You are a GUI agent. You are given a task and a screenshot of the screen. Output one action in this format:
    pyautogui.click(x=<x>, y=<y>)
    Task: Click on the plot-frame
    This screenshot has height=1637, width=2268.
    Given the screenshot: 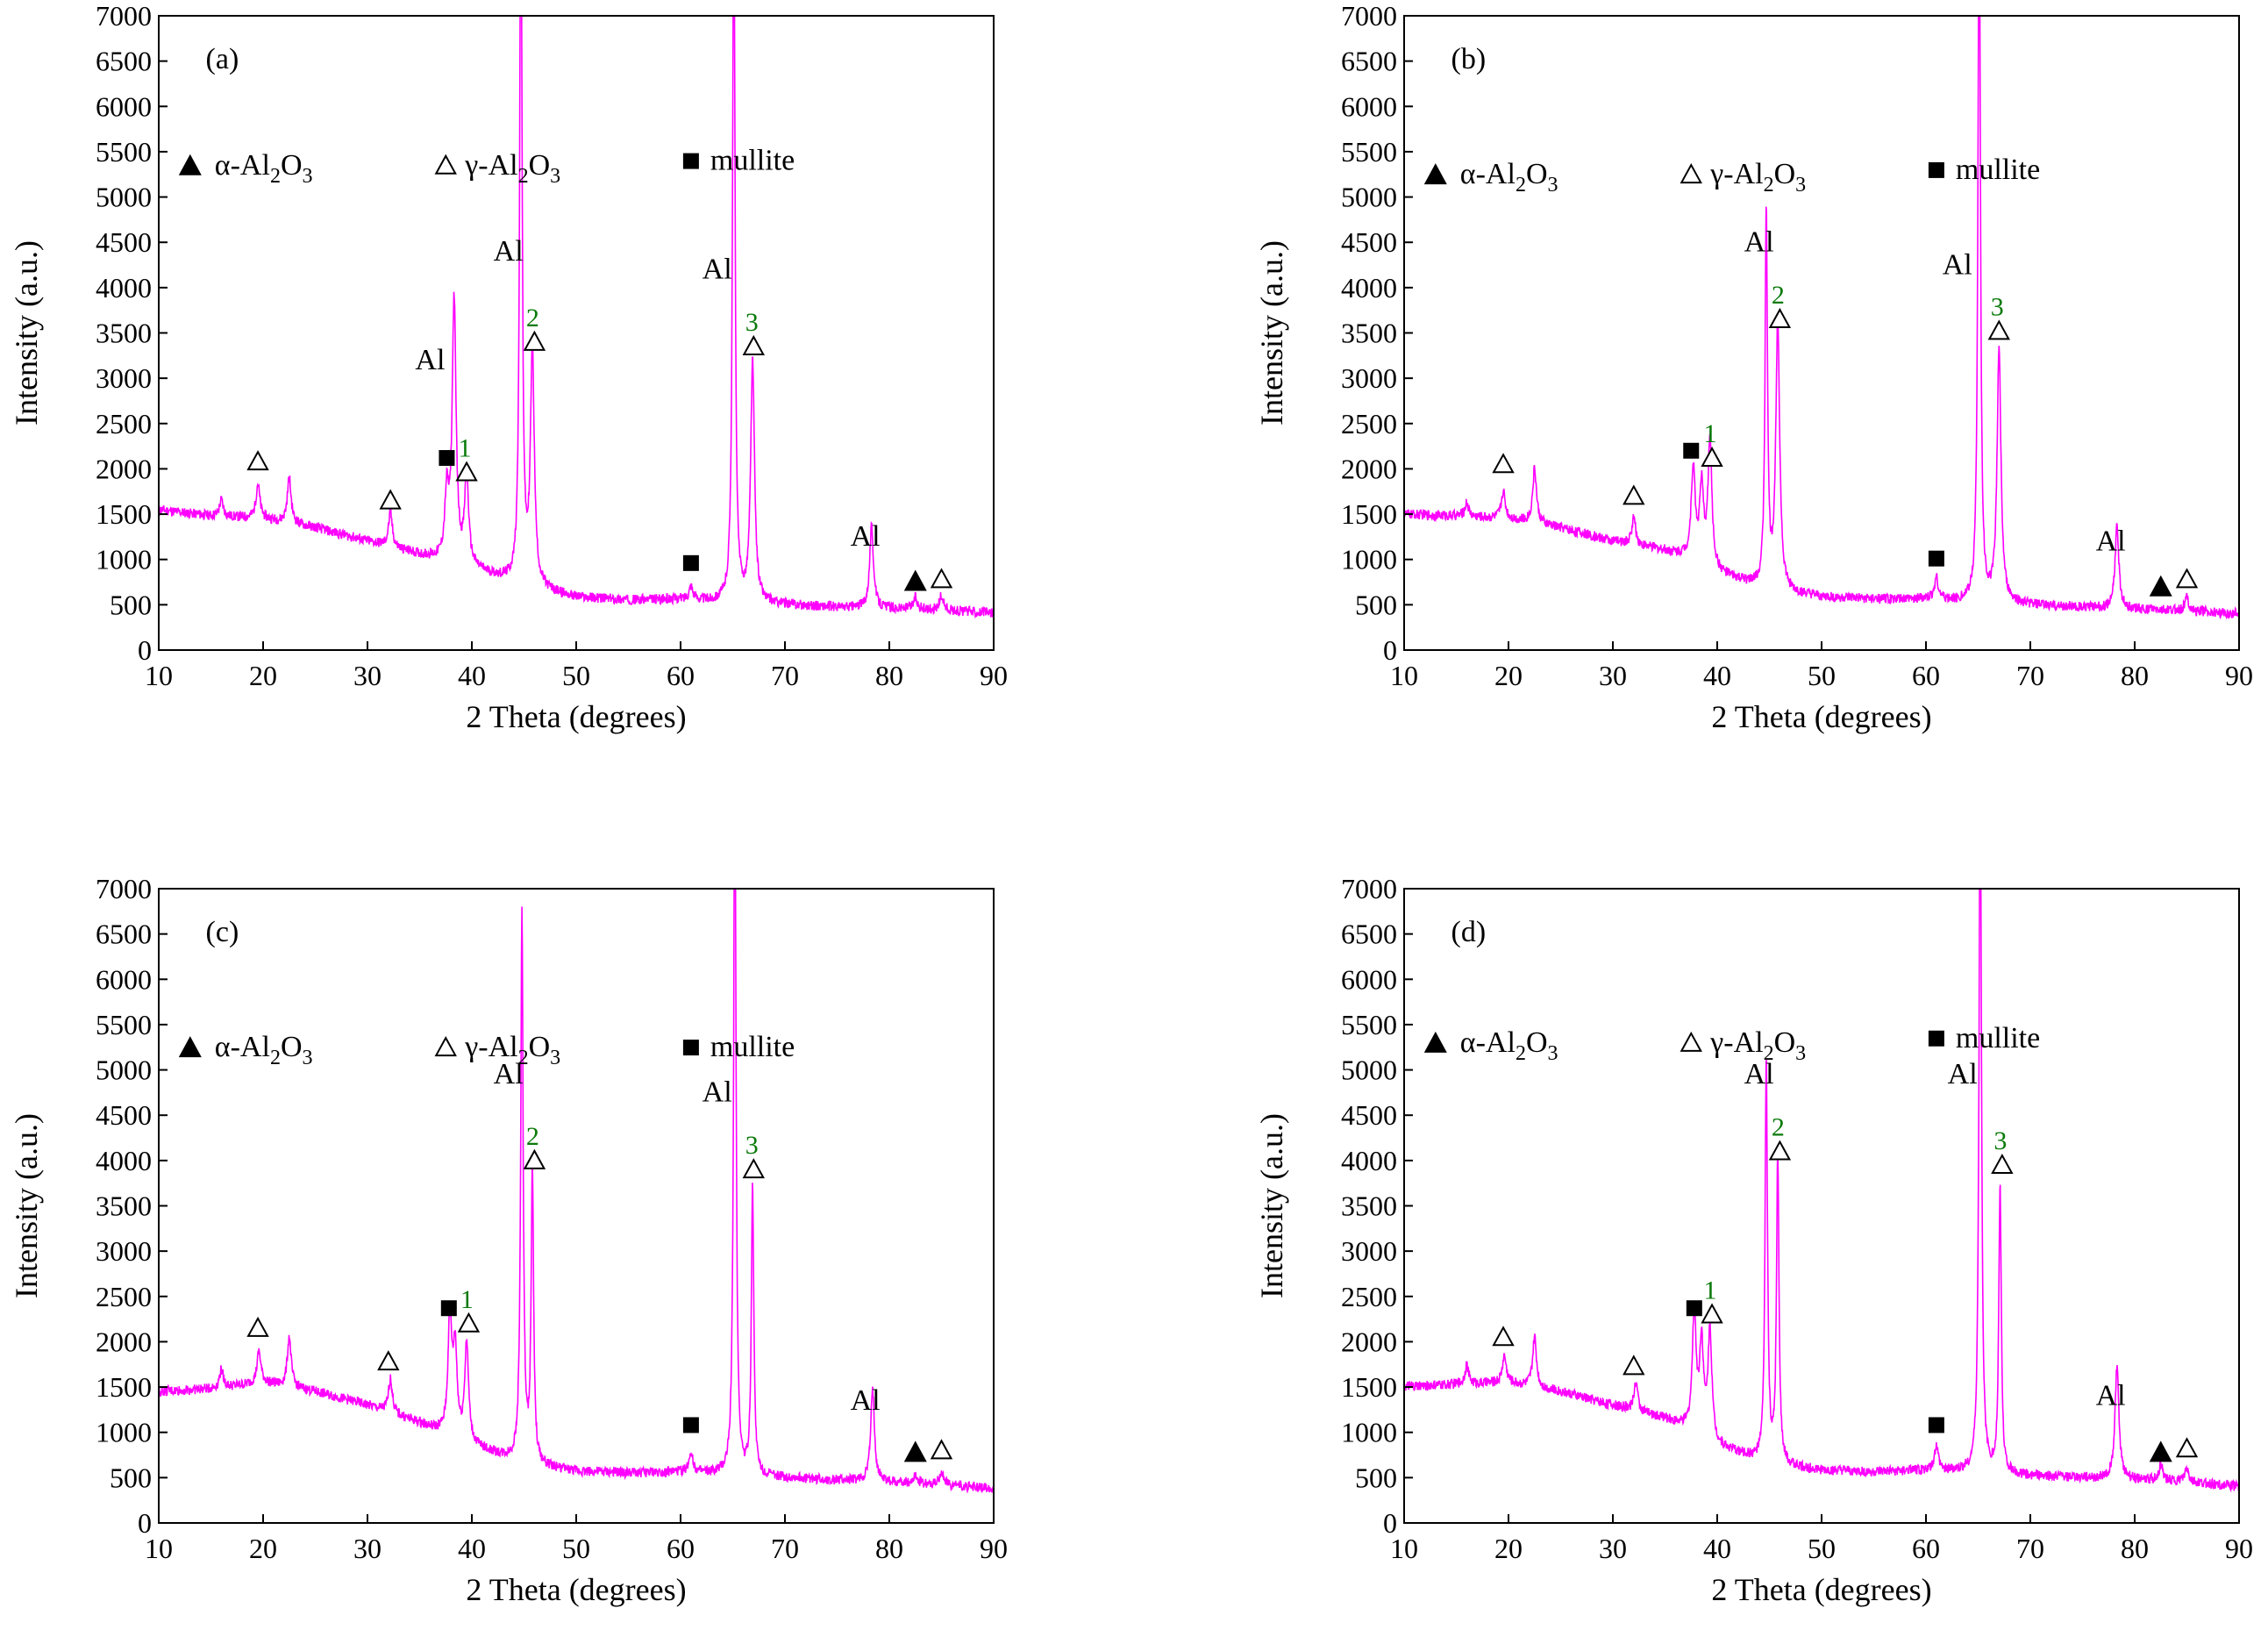 What is the action you would take?
    pyautogui.click(x=576, y=1206)
    